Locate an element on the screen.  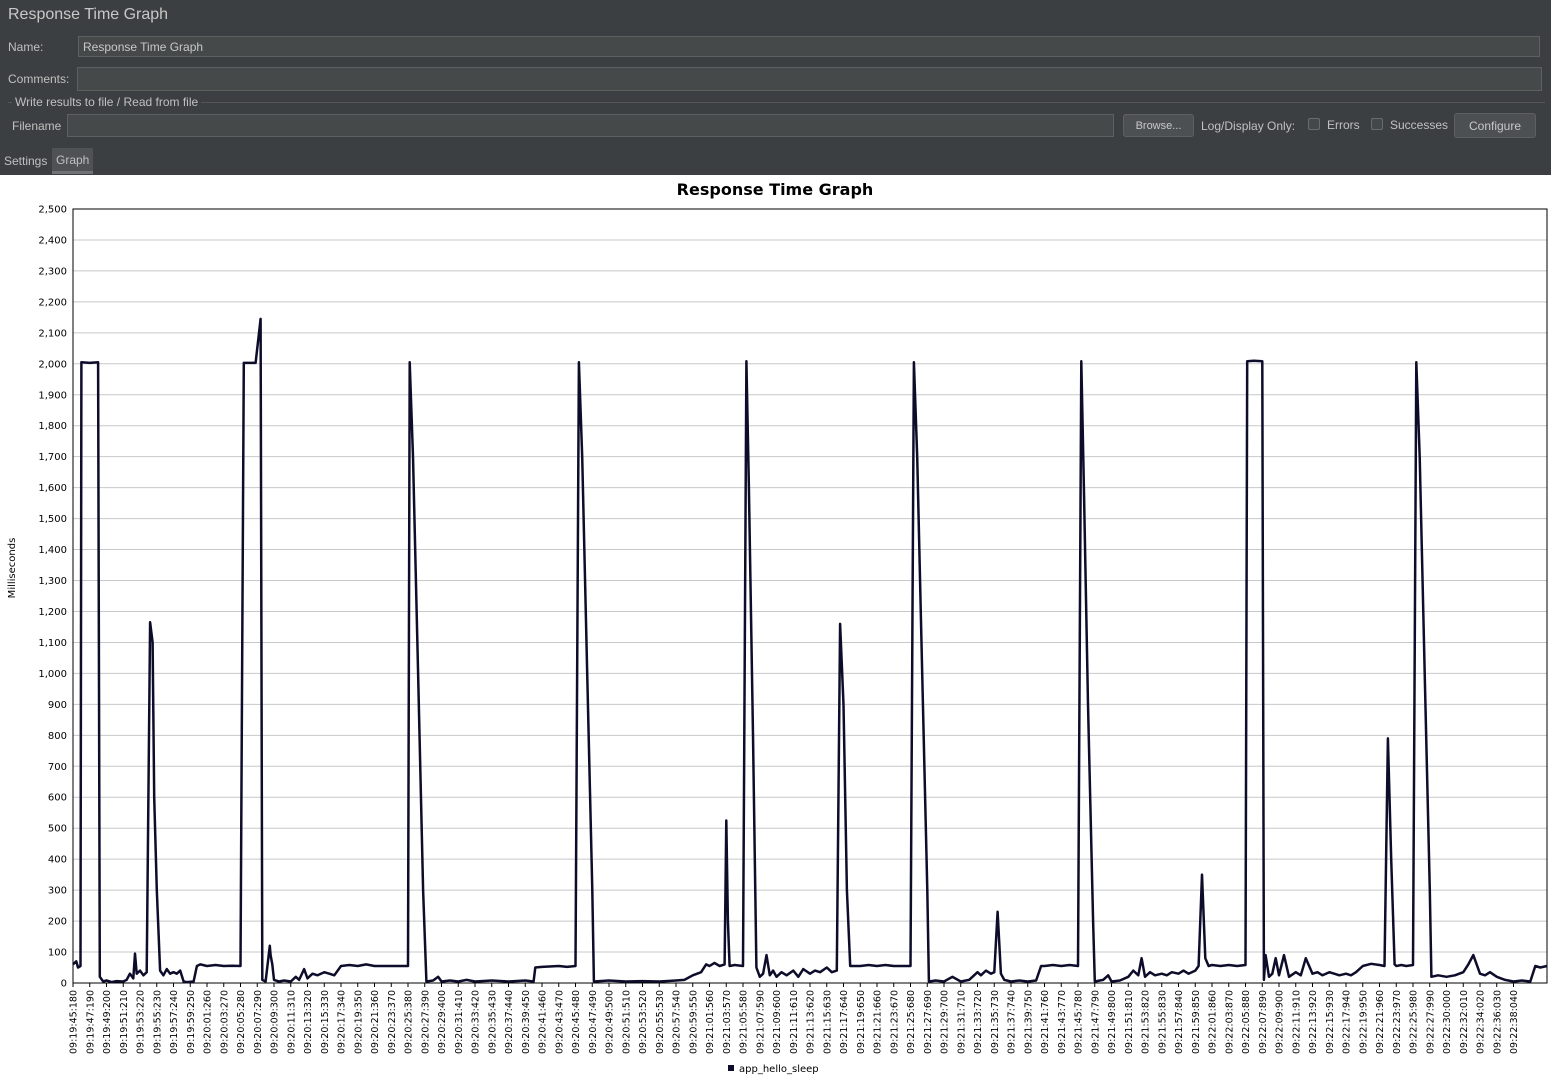
x-tick-label: 09:21:43:770 is located at coordinates (1062, 1022).